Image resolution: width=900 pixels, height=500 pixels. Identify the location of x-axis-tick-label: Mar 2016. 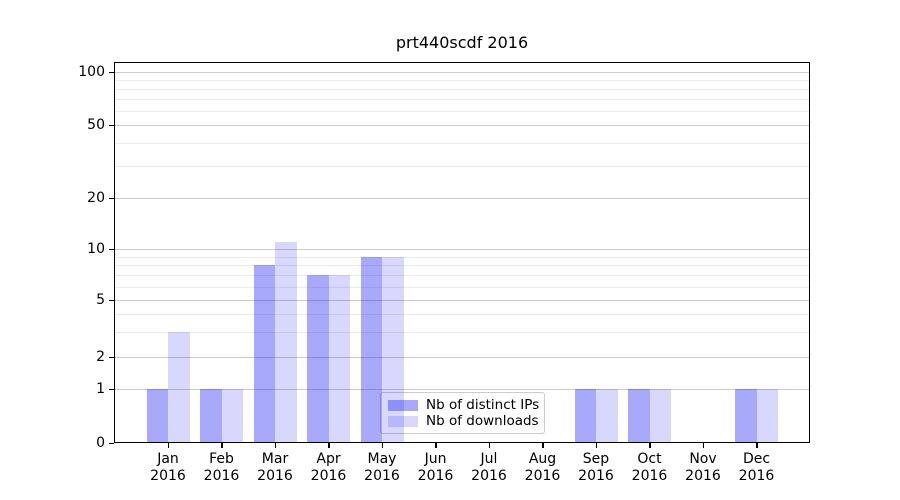
(275, 468).